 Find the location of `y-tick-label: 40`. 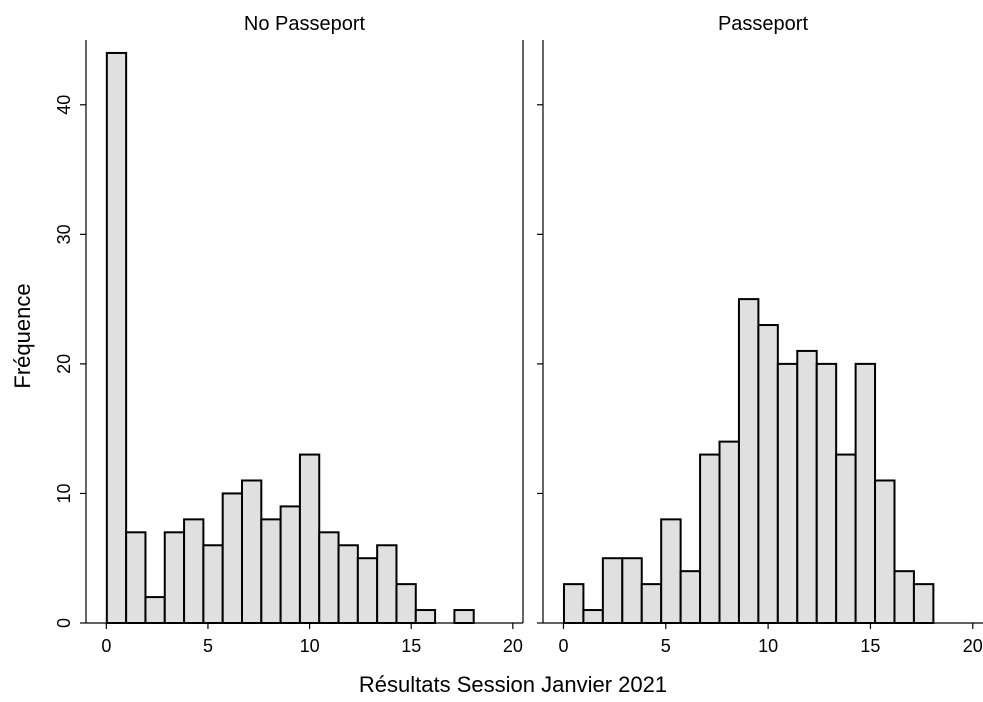

y-tick-label: 40 is located at coordinates (64, 105).